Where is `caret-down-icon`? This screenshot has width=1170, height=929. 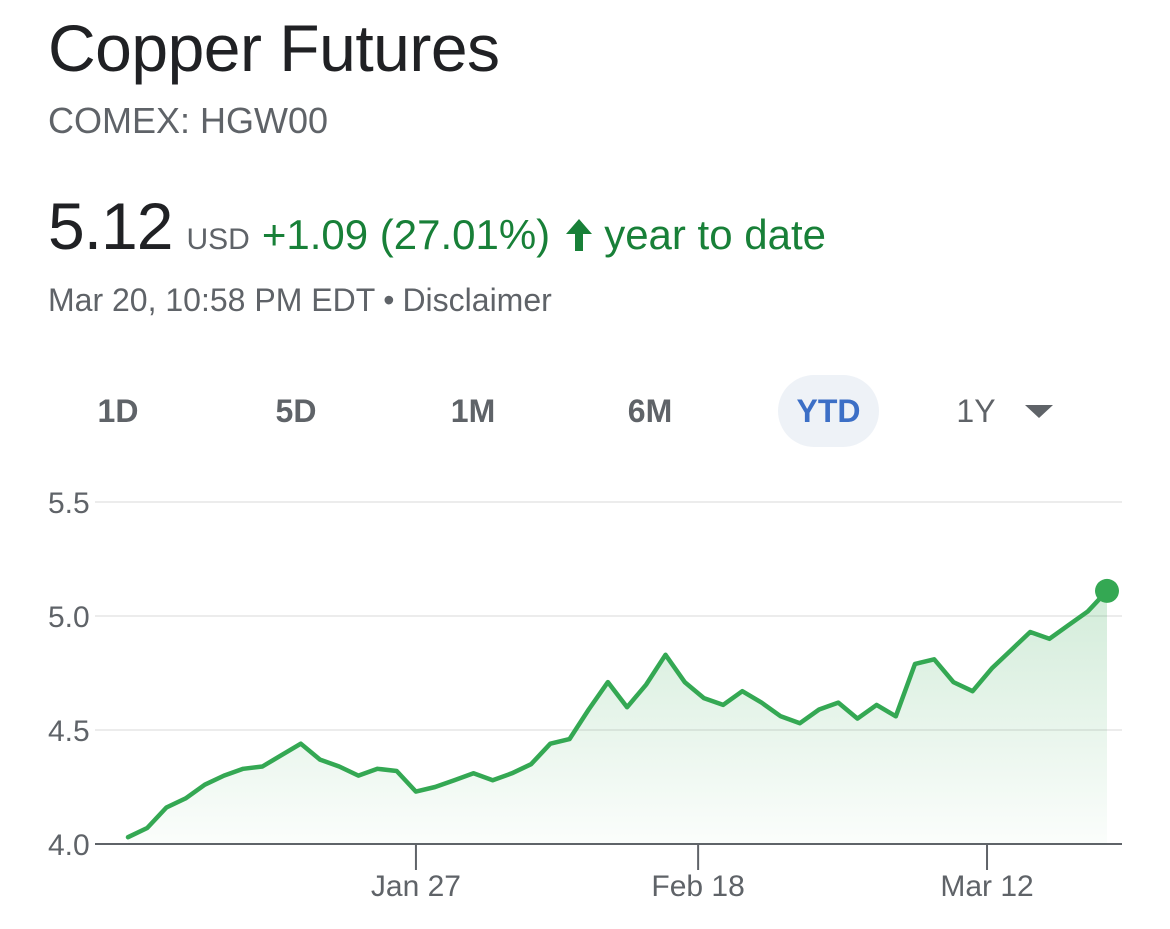
caret-down-icon is located at coordinates (1039, 411).